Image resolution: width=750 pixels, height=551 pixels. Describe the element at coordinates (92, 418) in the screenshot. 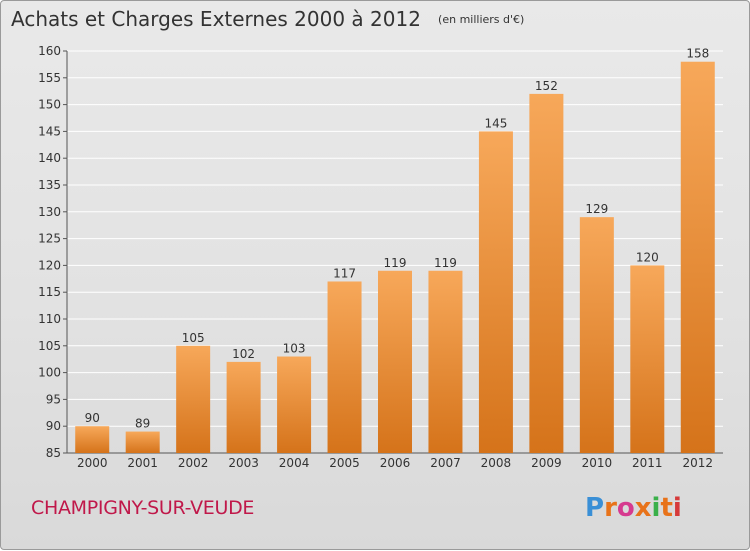

I see `bar-value-label: 90` at that location.